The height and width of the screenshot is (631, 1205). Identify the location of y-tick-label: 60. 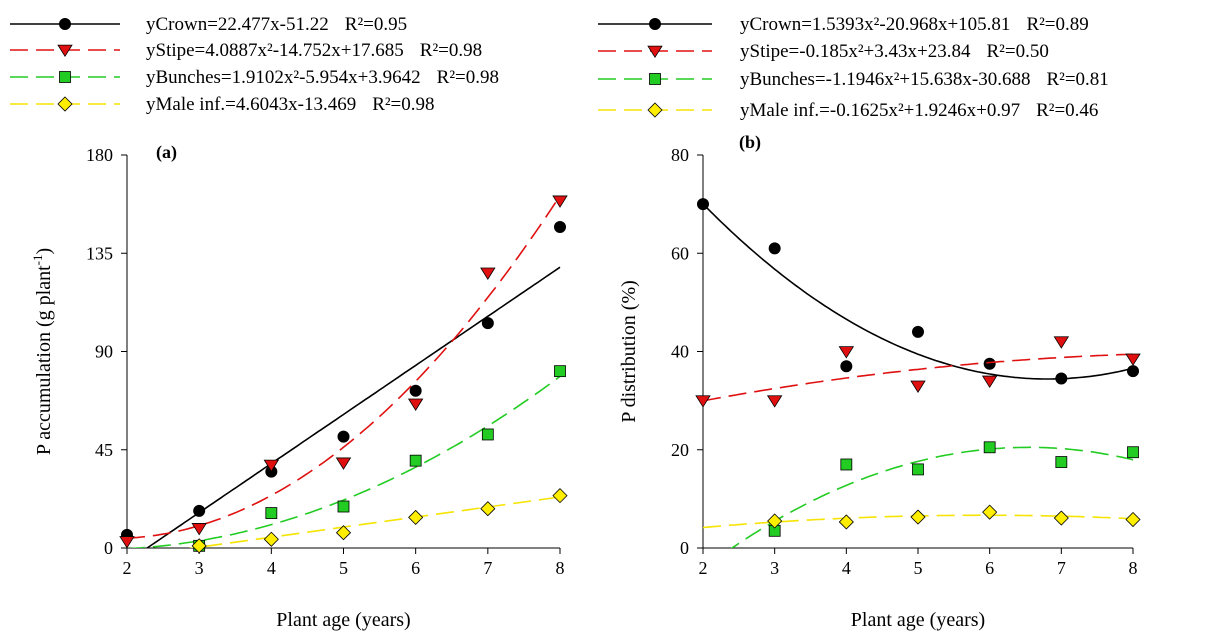
(680, 253).